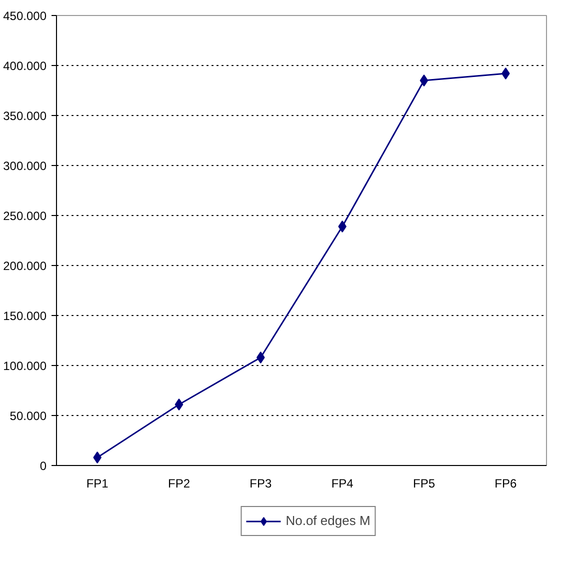  Describe the element at coordinates (25, 366) in the screenshot. I see `y-tick-label: 100.000` at that location.